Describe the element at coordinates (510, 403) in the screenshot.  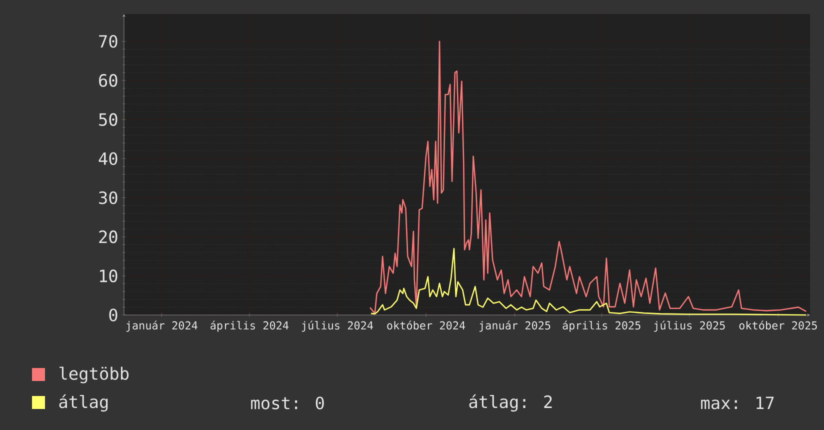
I see `text: átlag: 2` at that location.